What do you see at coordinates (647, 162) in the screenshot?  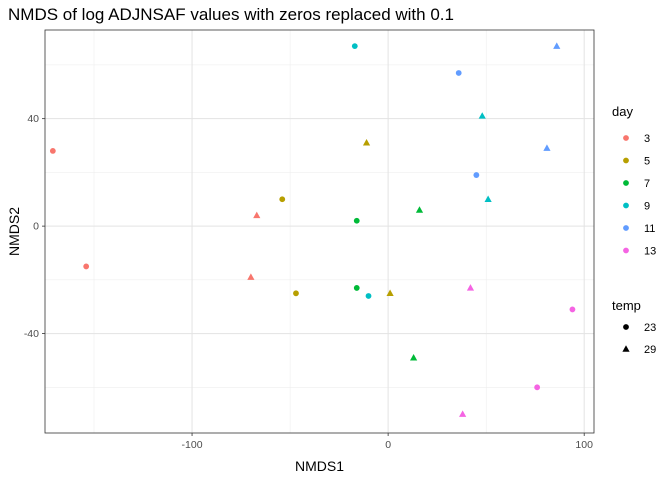 I see `legend-day-label: 5` at bounding box center [647, 162].